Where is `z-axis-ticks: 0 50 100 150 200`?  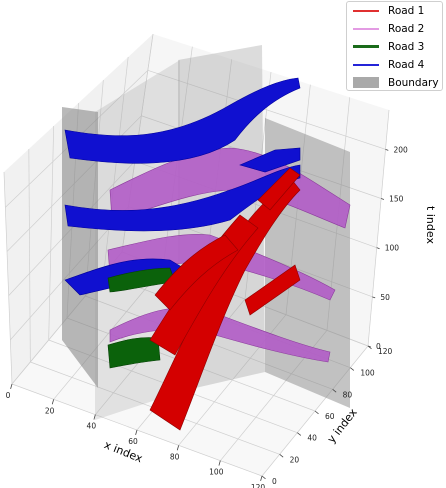 z-axis-ticks: 0 50 100 150 200 is located at coordinates (388, 248).